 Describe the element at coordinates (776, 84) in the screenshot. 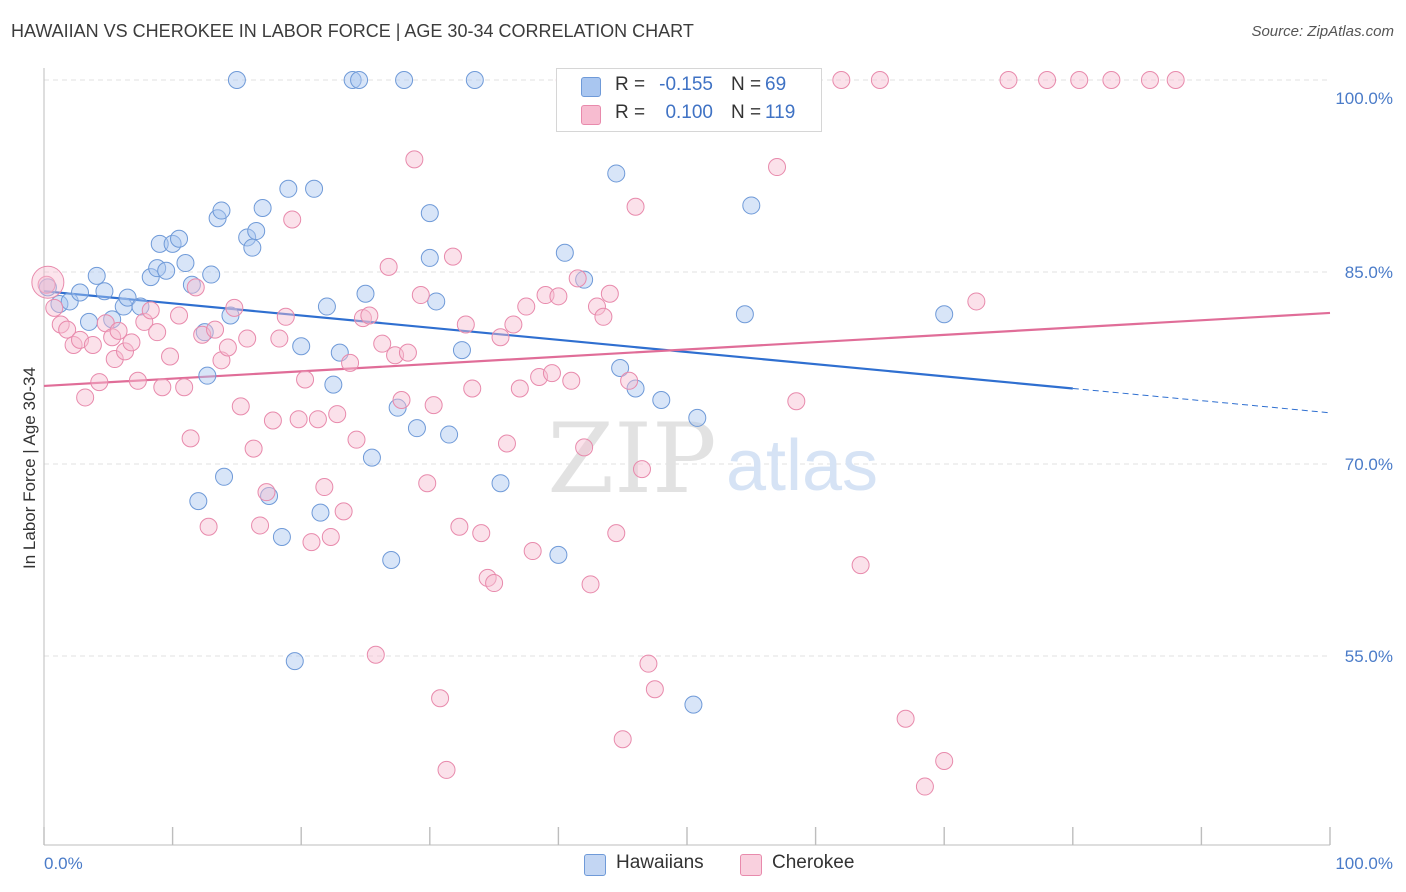

I see `n-value: 69` at that location.